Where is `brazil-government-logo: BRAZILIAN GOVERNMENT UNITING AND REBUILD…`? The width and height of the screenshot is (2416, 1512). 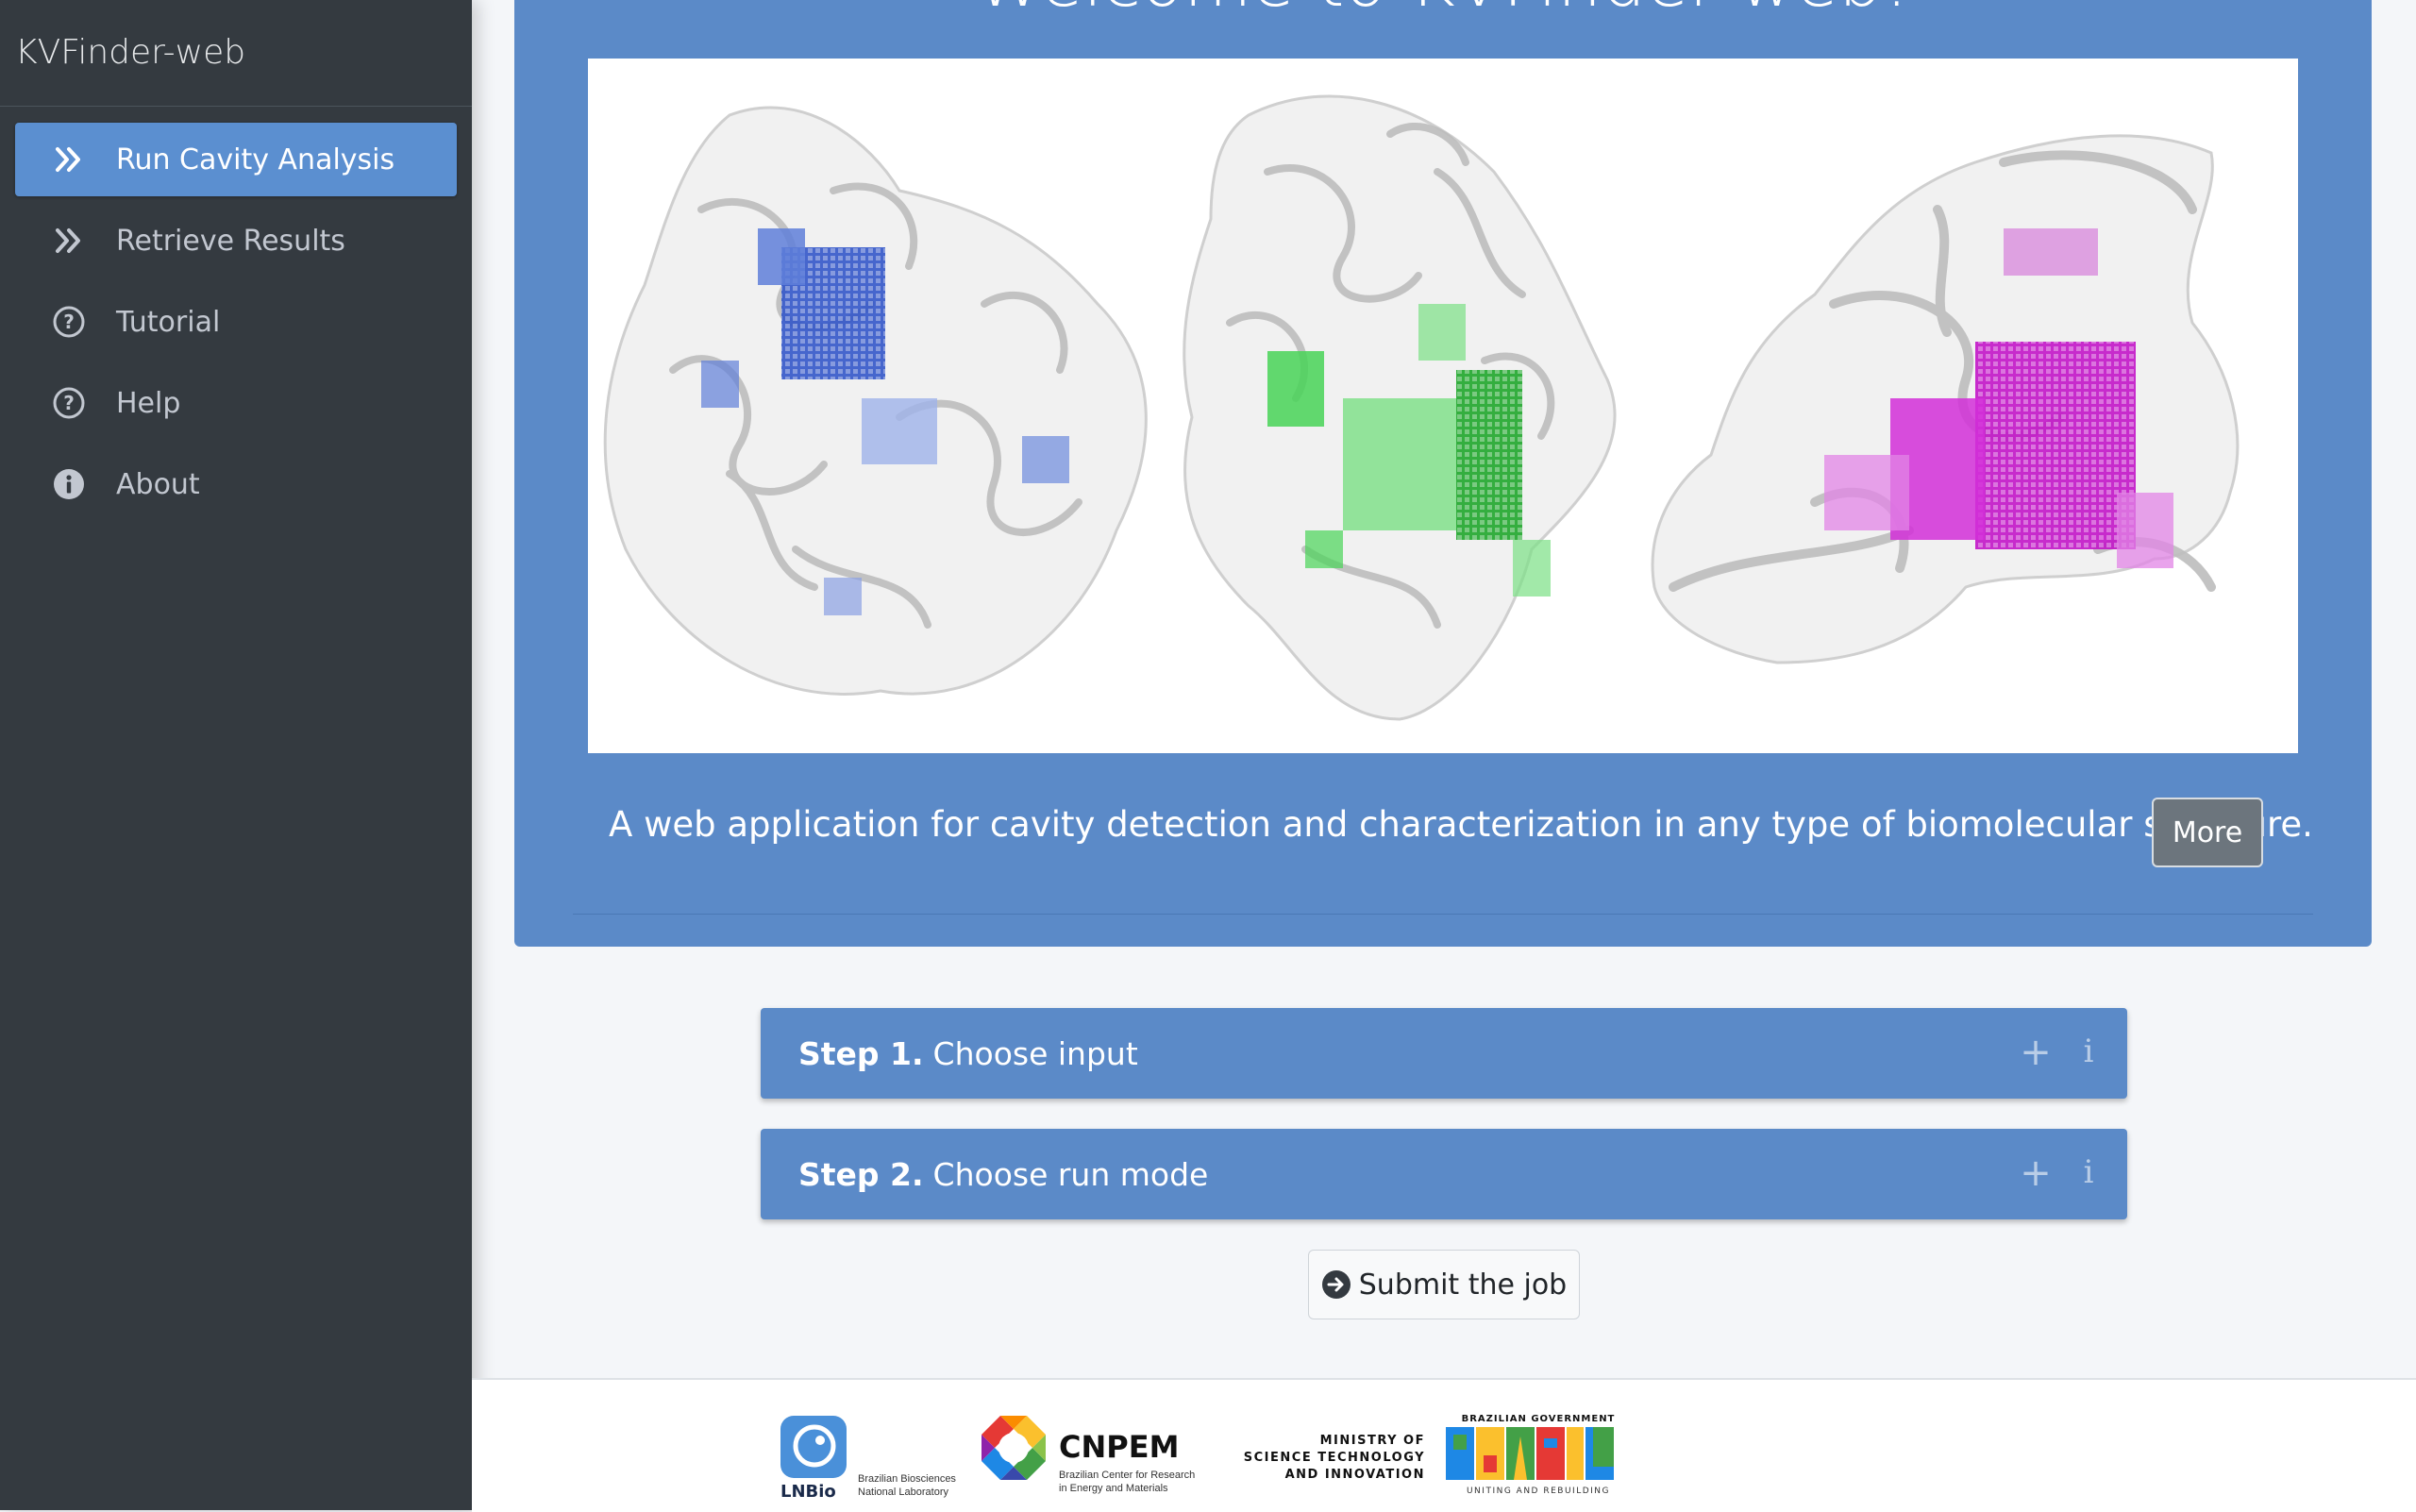
brazil-government-logo: BRAZILIAN GOVERNMENT UNITING AND REBUILD… is located at coordinates (1538, 1453).